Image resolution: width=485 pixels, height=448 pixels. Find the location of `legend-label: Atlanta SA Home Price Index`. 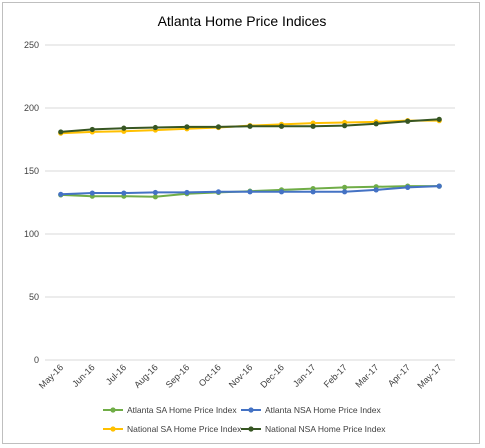

legend-label: Atlanta SA Home Price Index is located at coordinates (182, 410).